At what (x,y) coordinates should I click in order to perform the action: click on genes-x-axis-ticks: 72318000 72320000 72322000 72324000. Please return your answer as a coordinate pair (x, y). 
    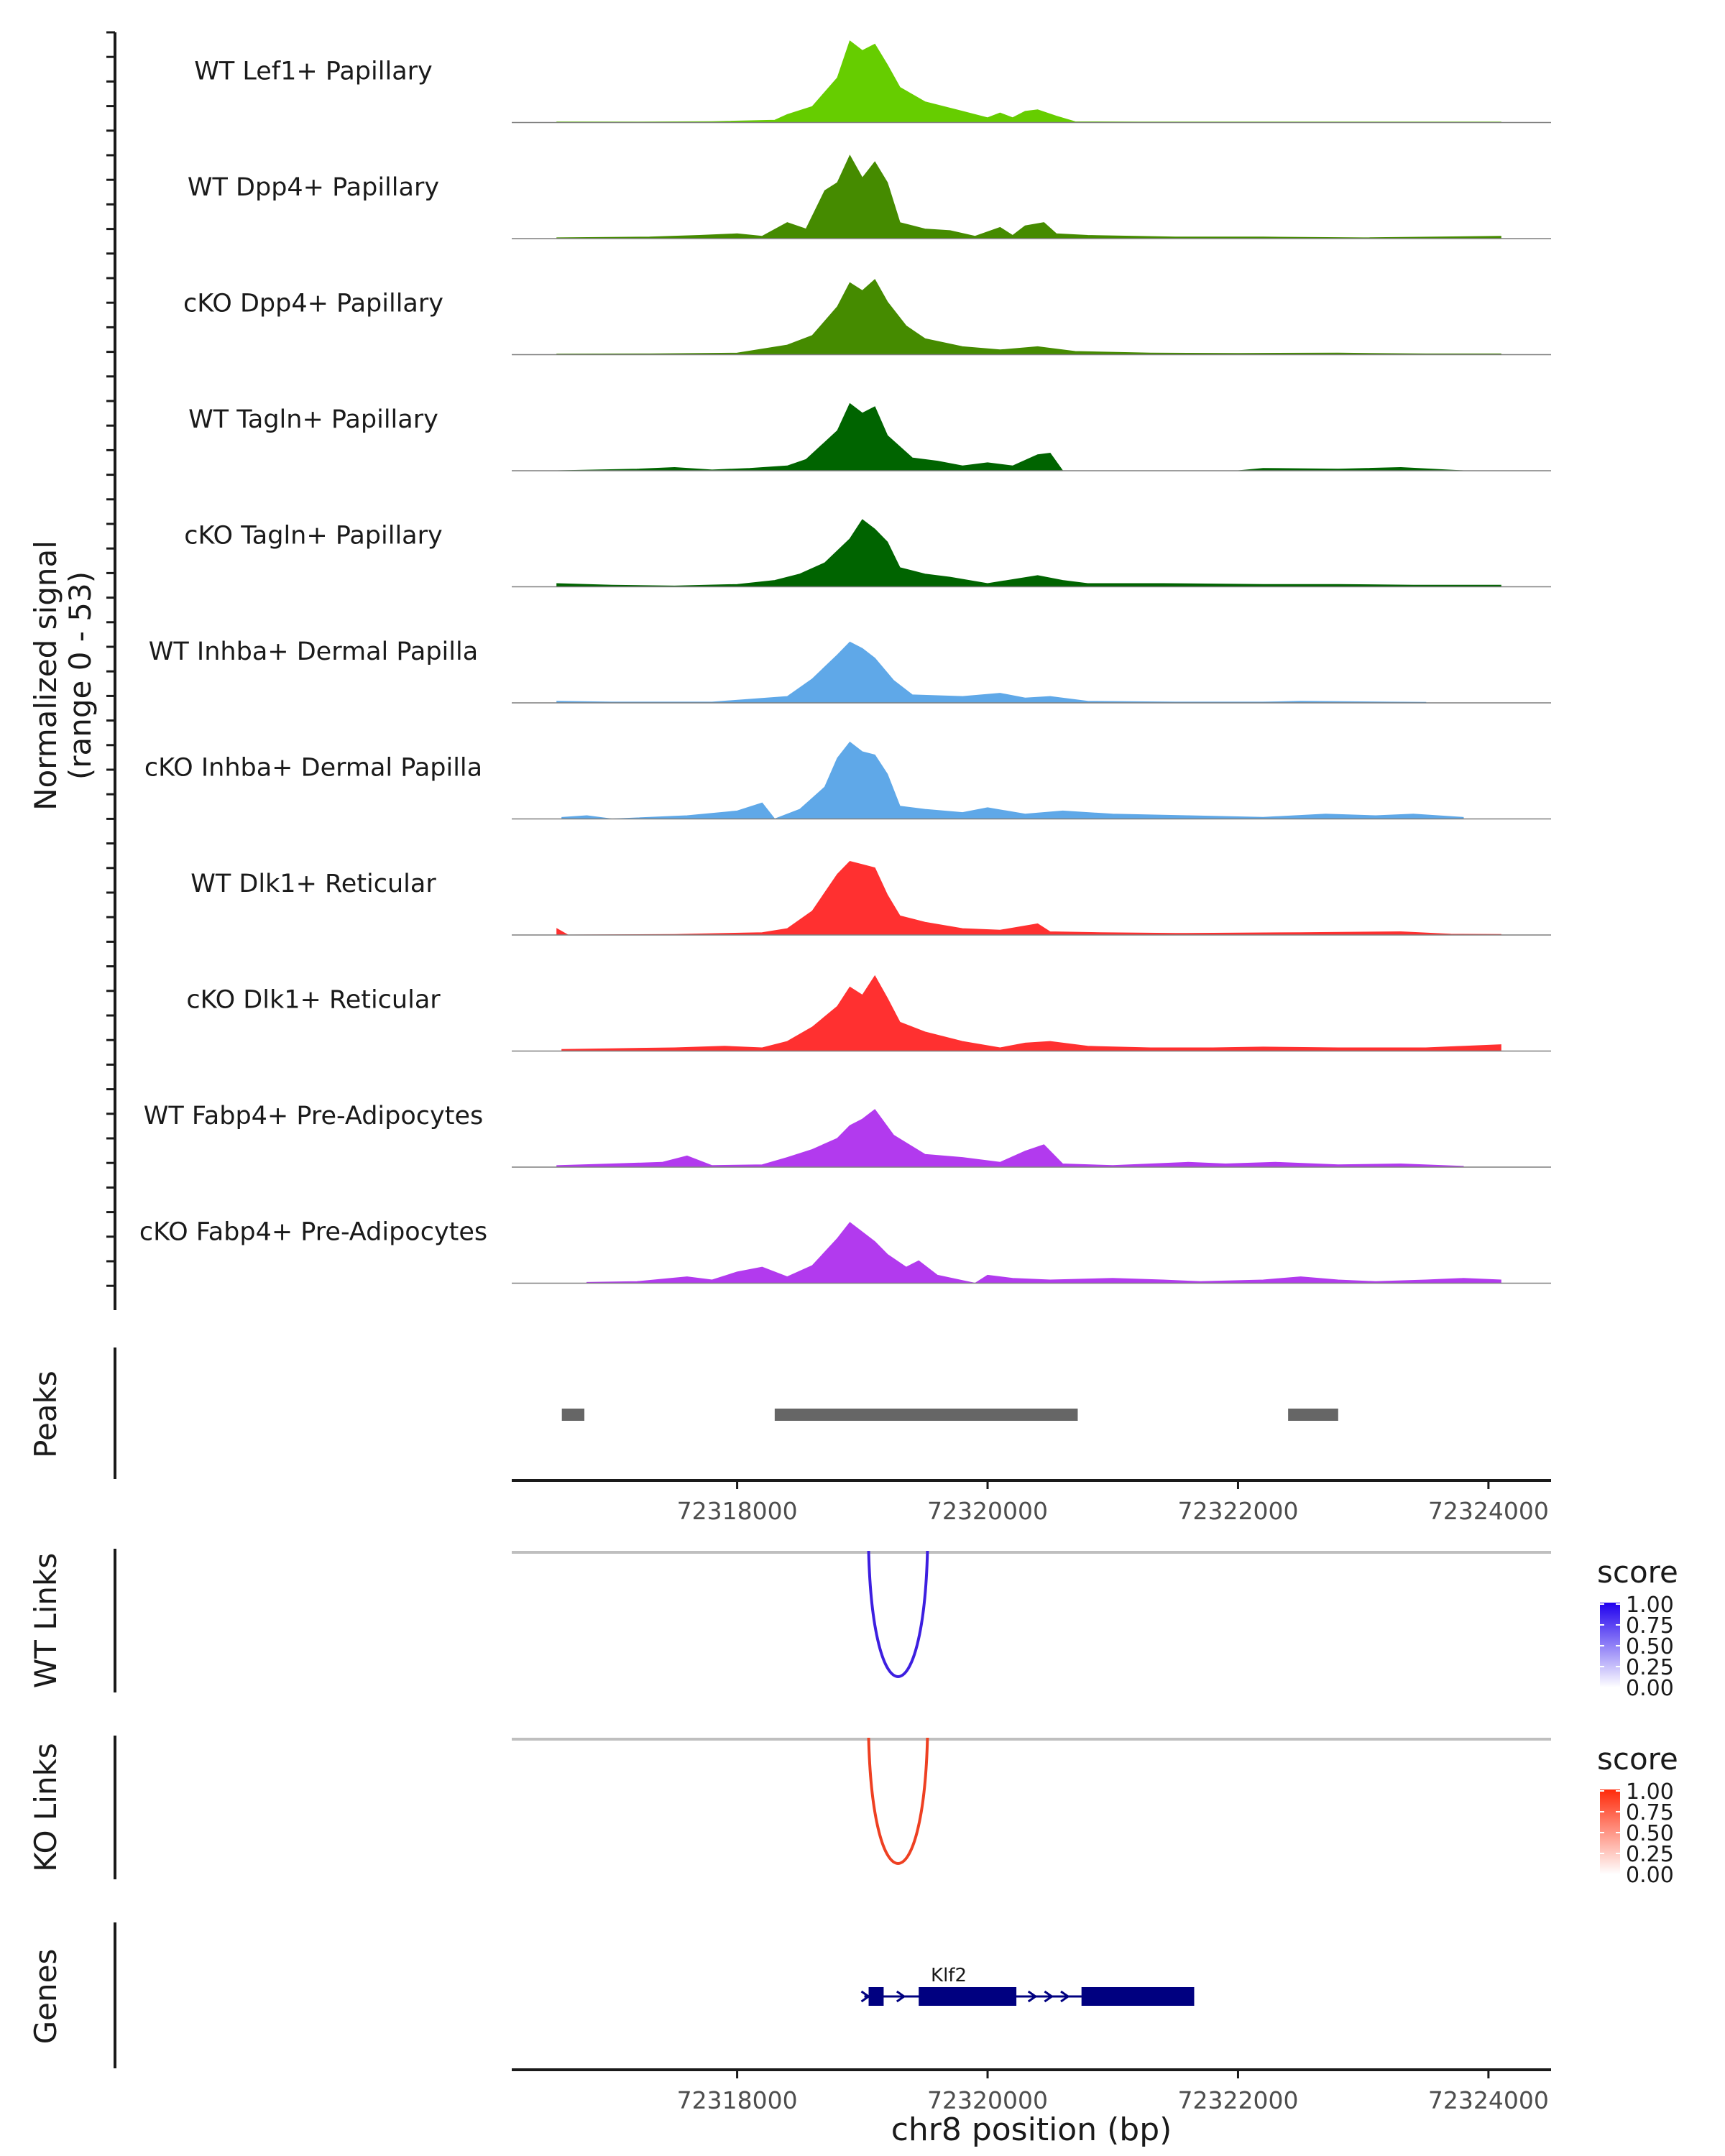
    Looking at the image, I should click on (1113, 2092).